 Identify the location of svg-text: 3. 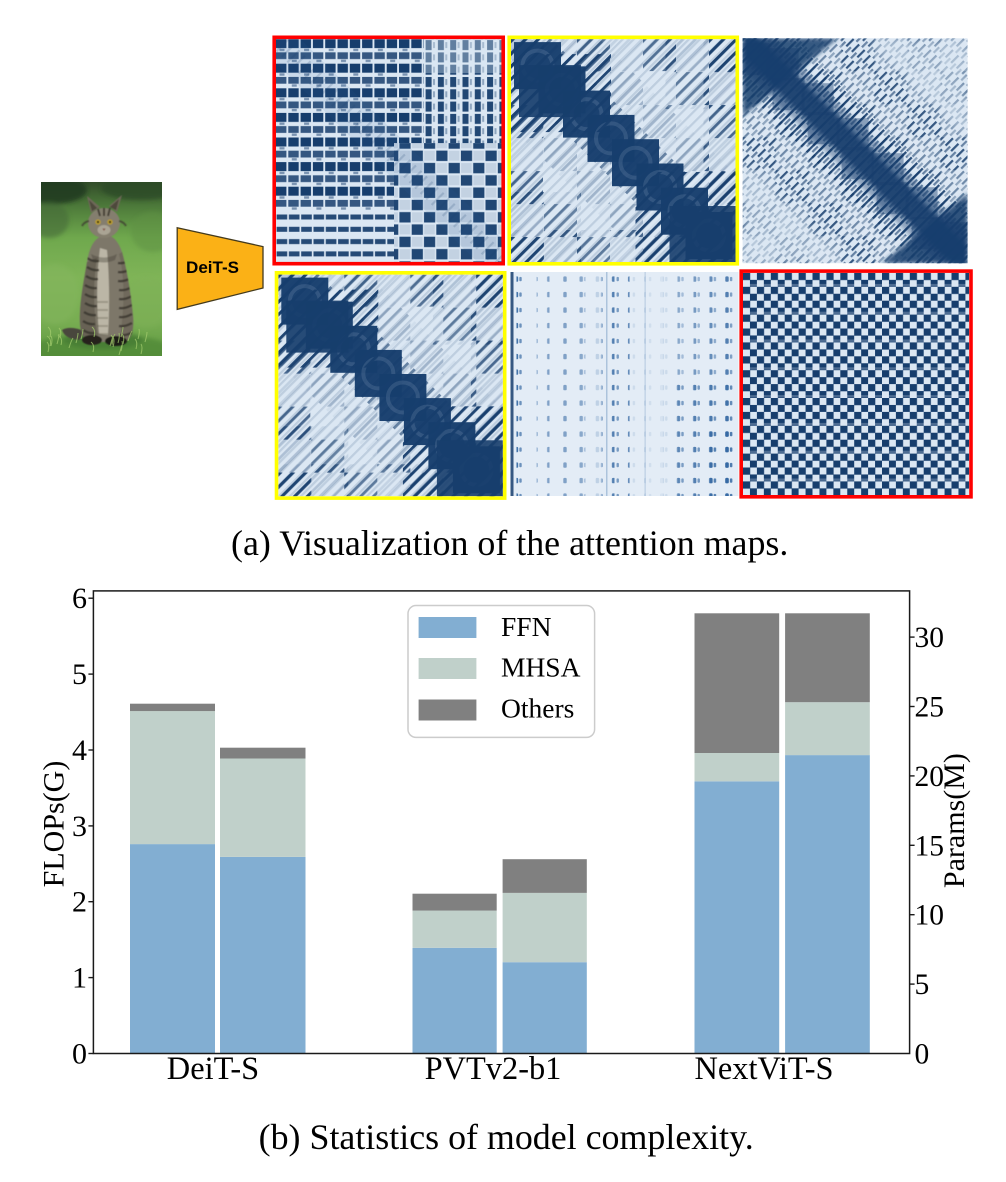
(79, 826).